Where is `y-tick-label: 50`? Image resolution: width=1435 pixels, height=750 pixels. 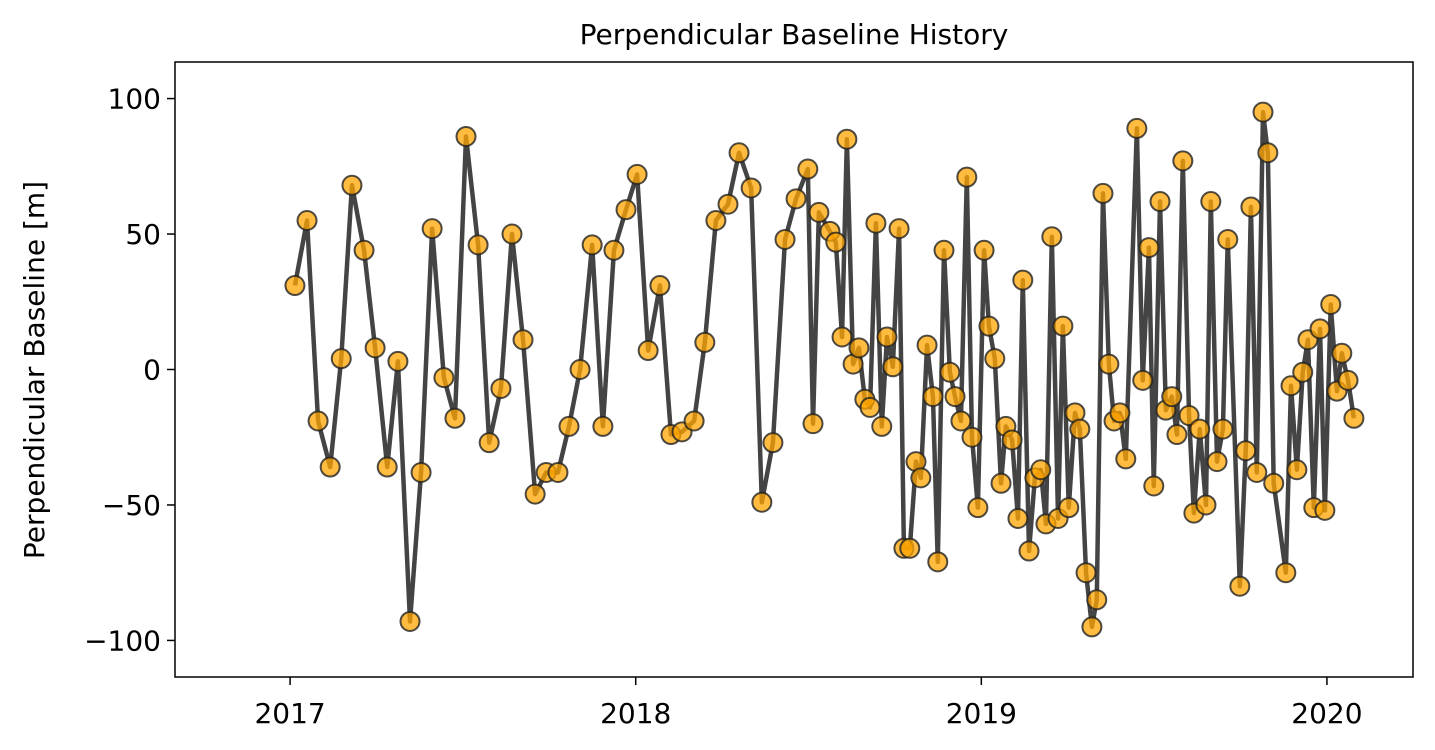 y-tick-label: 50 is located at coordinates (143, 234).